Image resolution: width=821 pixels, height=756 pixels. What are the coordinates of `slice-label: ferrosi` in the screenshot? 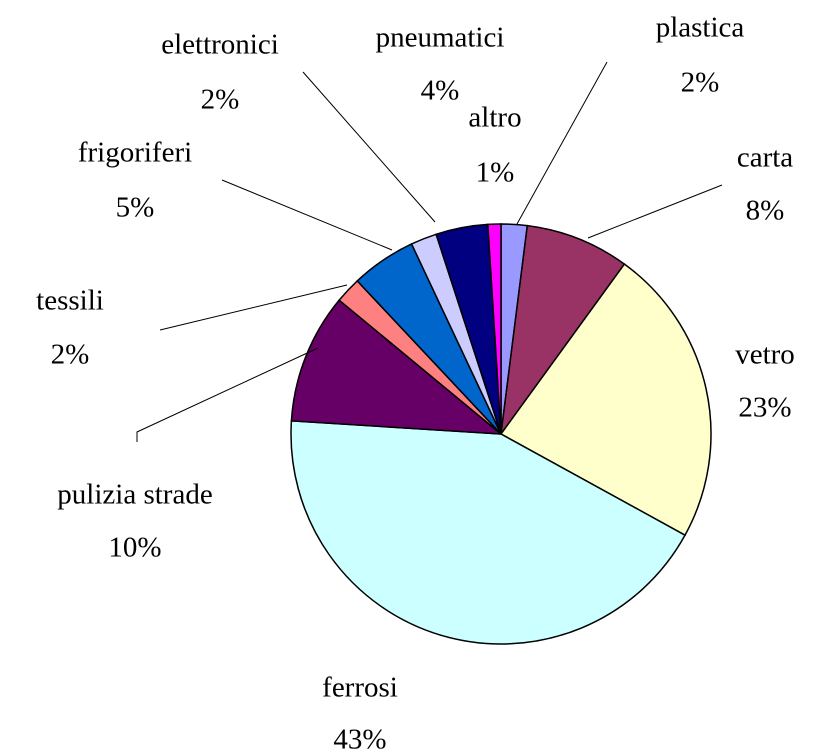 It's located at (360, 688).